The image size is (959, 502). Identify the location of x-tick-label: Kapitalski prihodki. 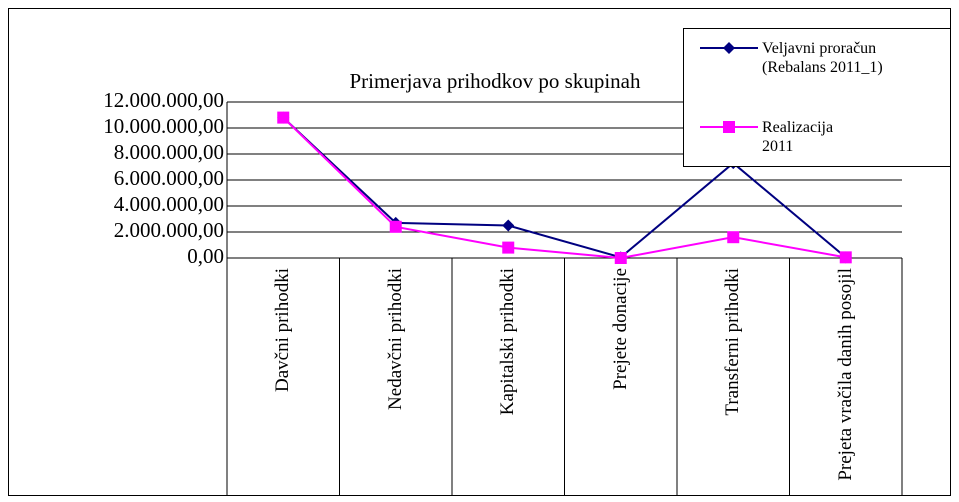
(508, 342).